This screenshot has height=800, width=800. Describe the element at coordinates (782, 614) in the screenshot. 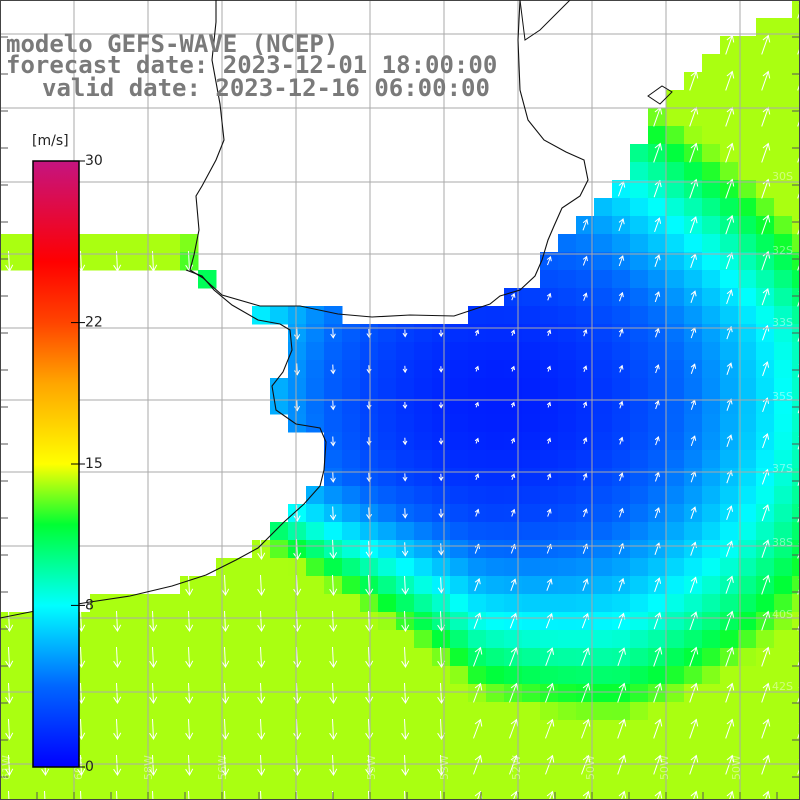

I see `latitude-label: 40S` at that location.